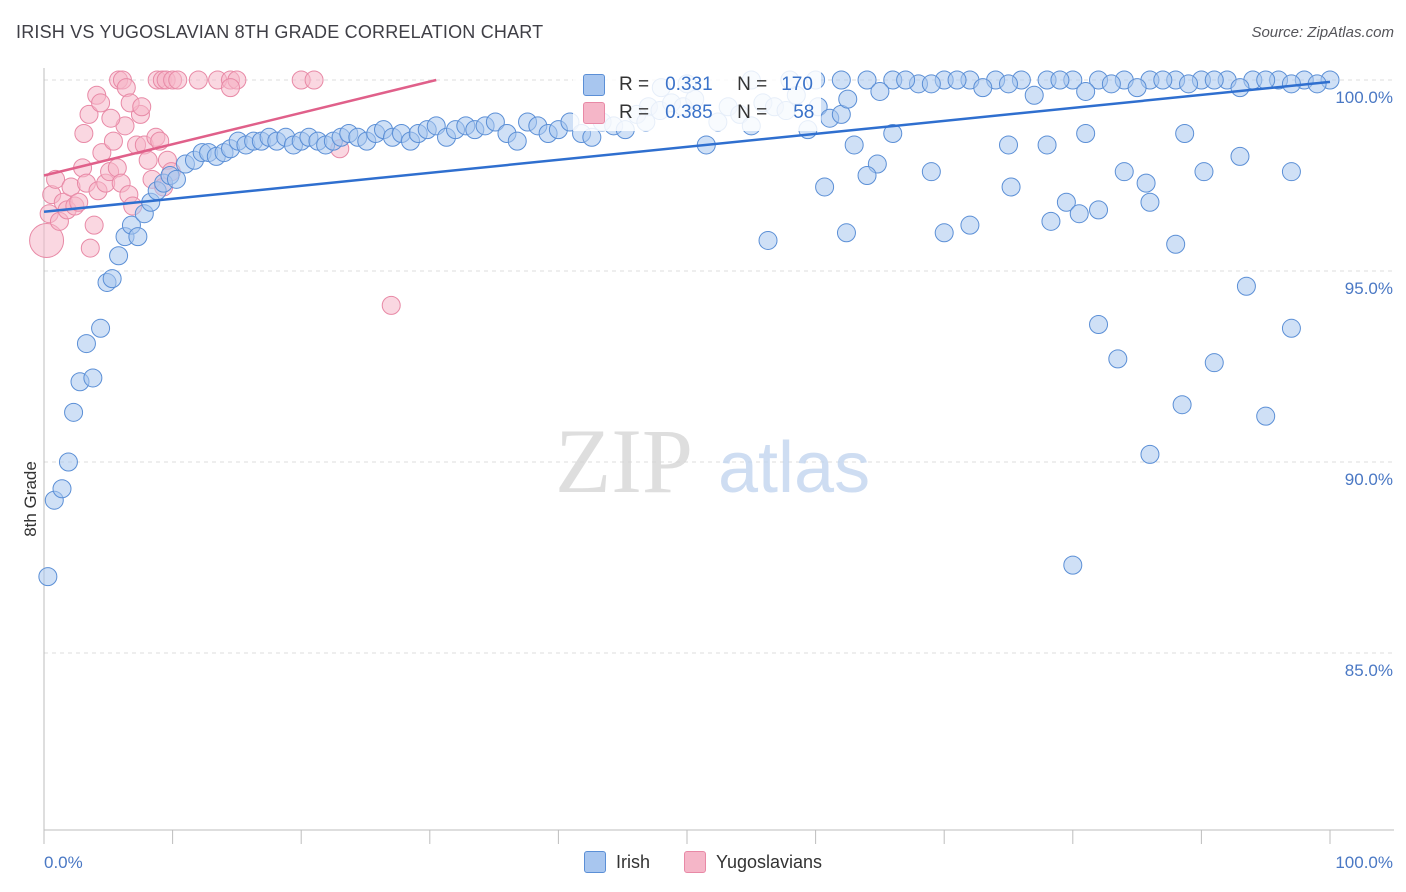  Describe the element at coordinates (634, 112) in the screenshot. I see `yugo-r-label: R =` at that location.